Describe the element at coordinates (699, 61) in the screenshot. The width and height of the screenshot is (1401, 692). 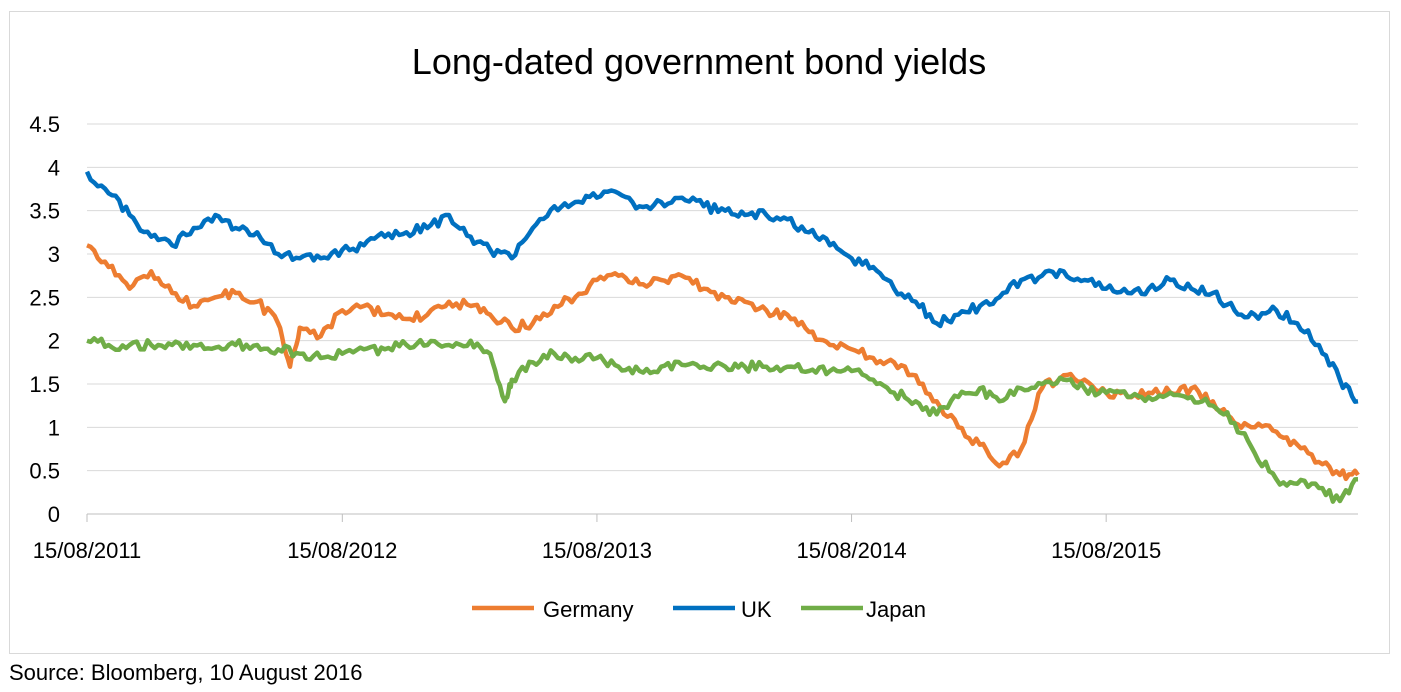
I see `chart-title: Long-dated government bond yields` at that location.